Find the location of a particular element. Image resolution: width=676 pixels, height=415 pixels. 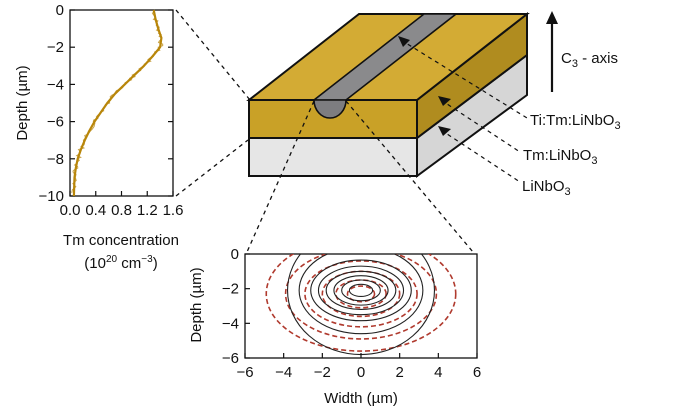

mode-xtick-label: −2 is located at coordinates (322, 372).